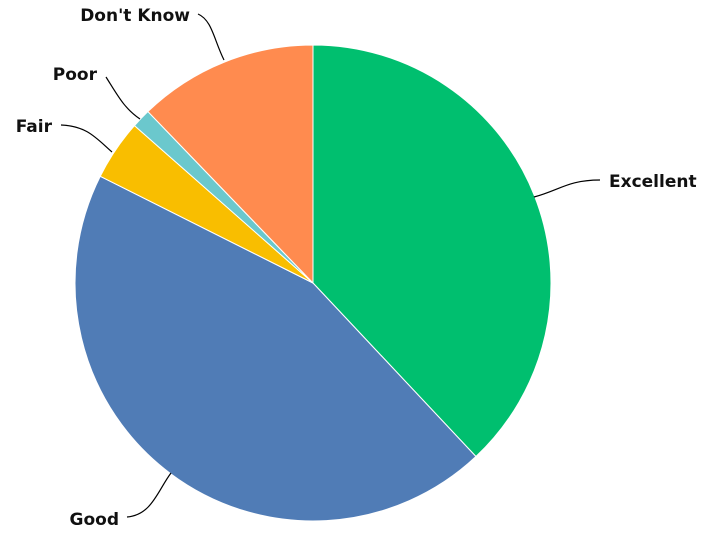 The width and height of the screenshot is (715, 533). What do you see at coordinates (211, 37) in the screenshot?
I see `leader-line-dont-know` at bounding box center [211, 37].